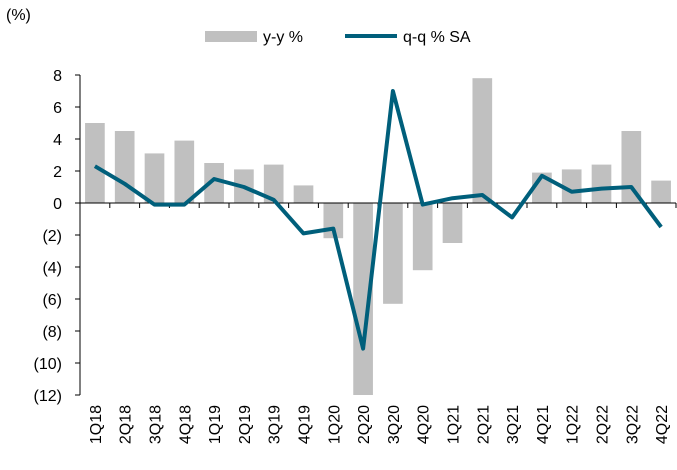  I want to click on y-tick-label: 2, so click(57, 172).